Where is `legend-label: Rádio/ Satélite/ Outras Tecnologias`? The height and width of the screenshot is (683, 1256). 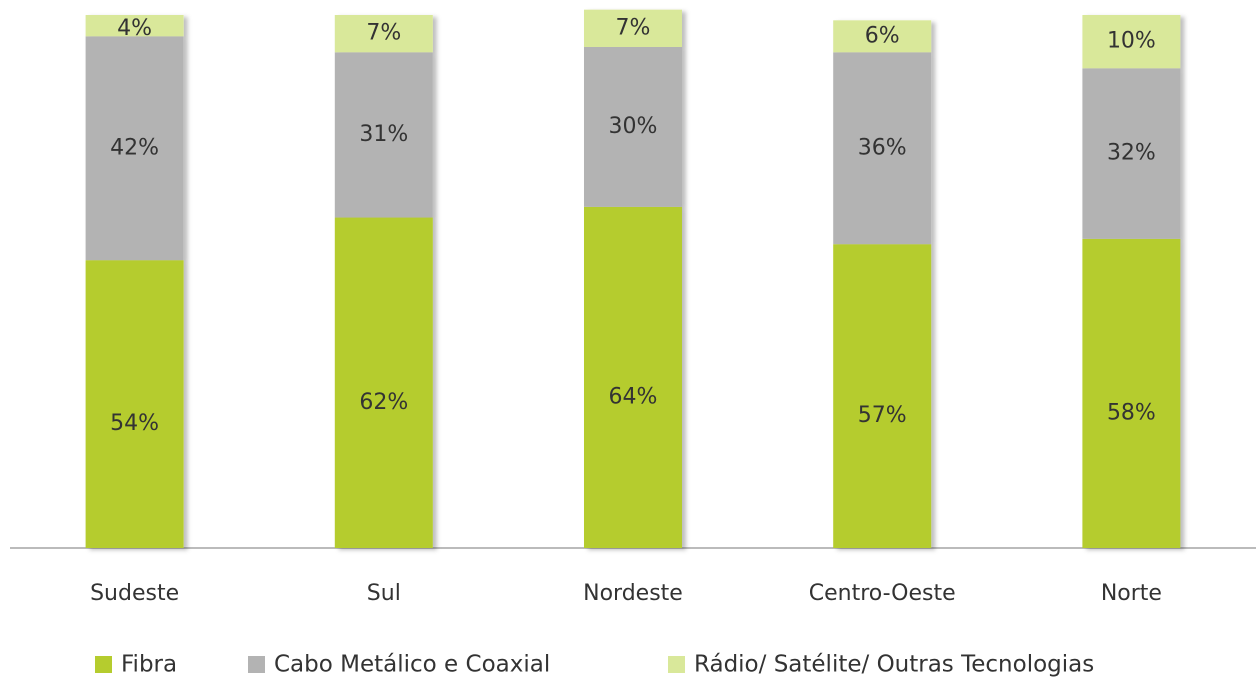 legend-label: Rádio/ Satélite/ Outras Tecnologias is located at coordinates (894, 665).